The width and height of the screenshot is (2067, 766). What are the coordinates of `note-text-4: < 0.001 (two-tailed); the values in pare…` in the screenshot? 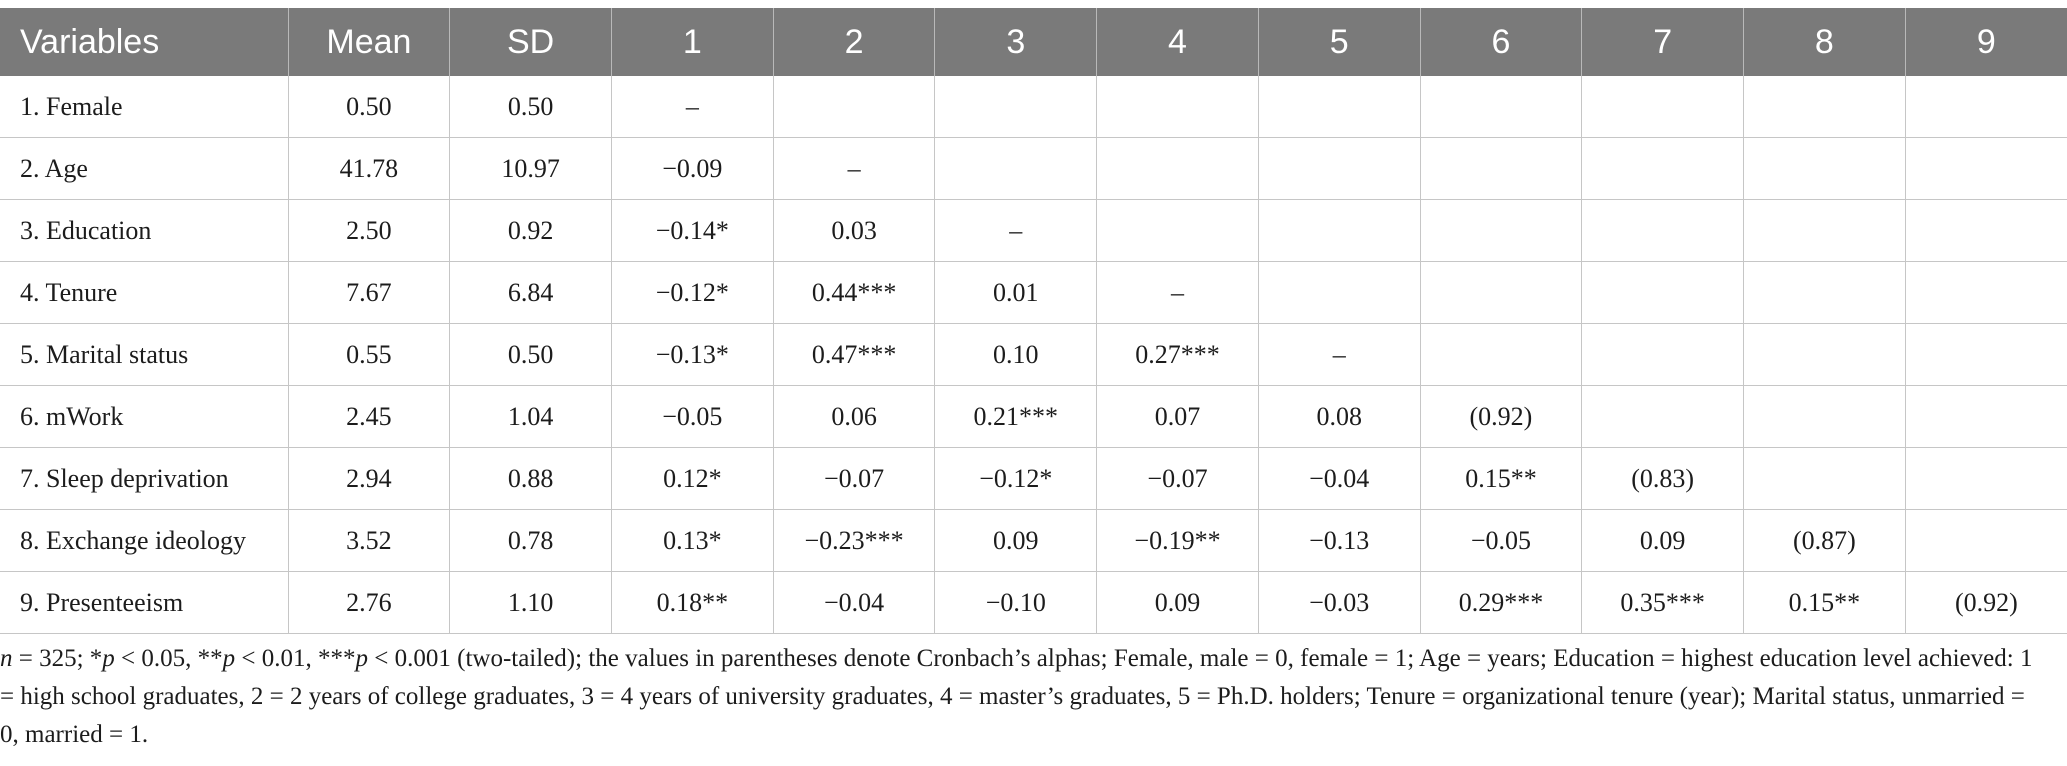 It's located at (1016, 696).